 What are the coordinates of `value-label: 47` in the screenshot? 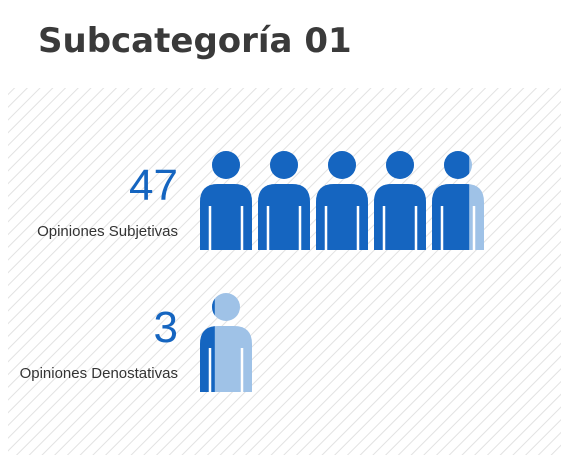 It's located at (153, 185).